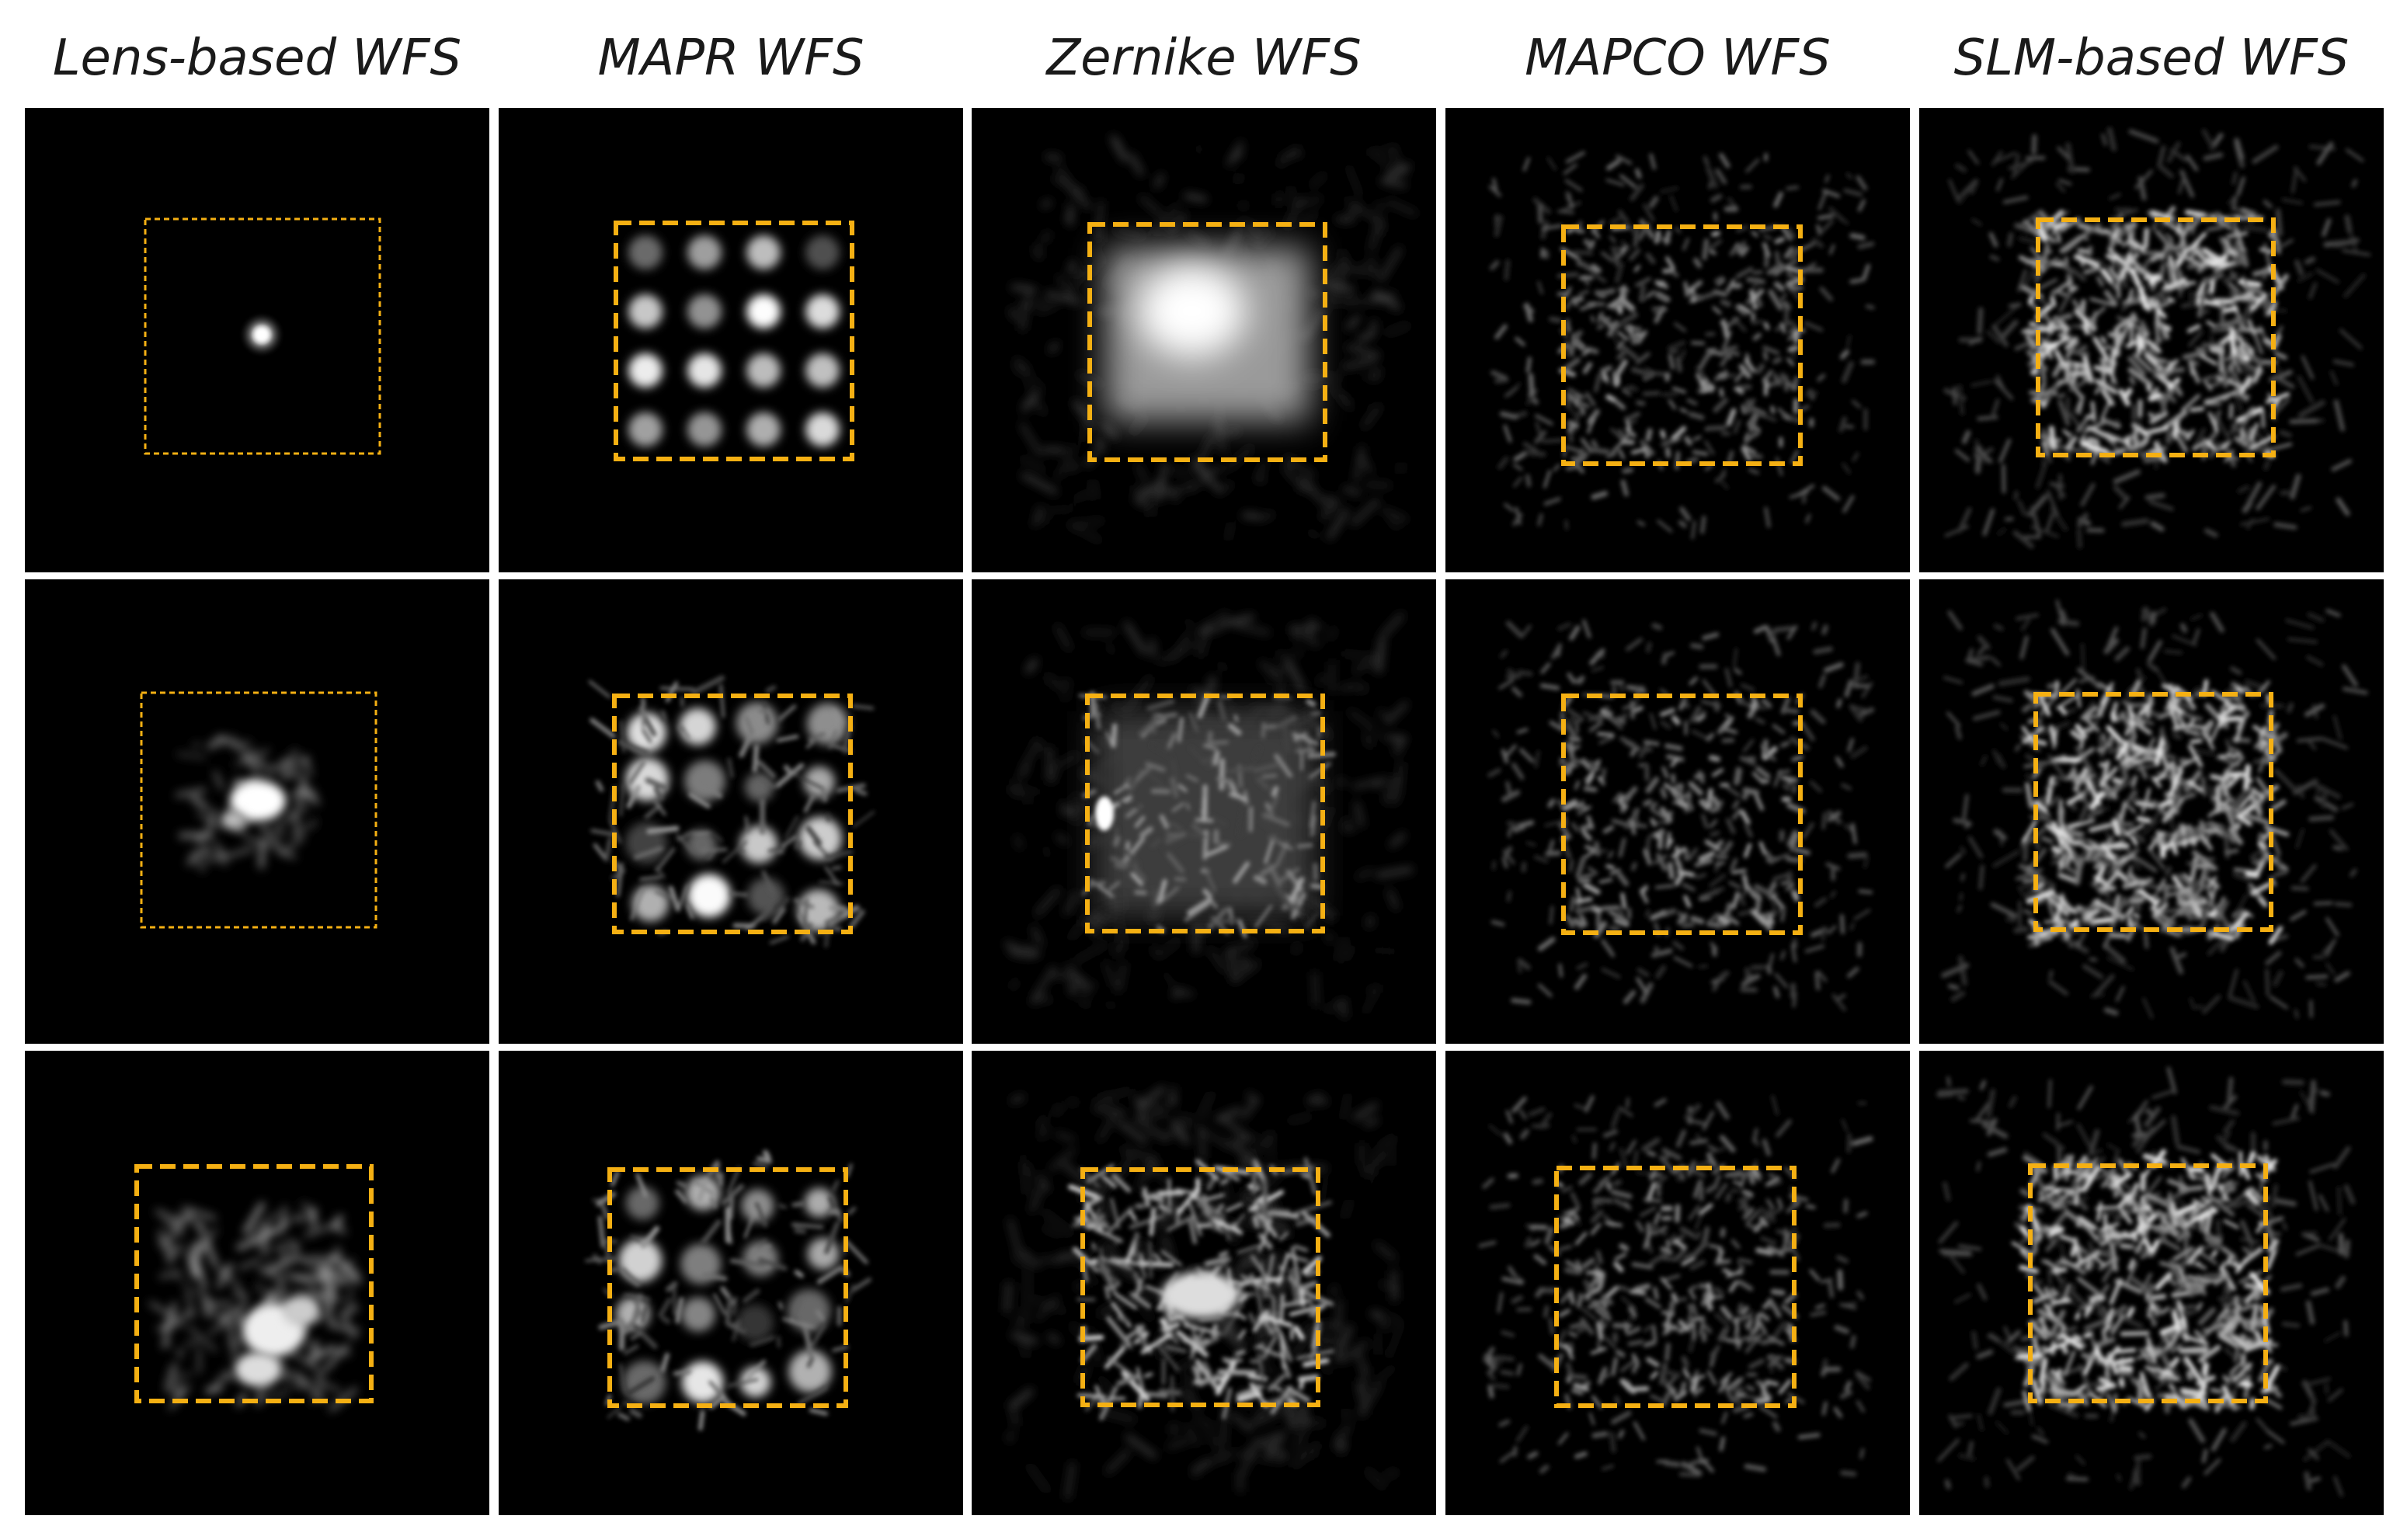 This screenshot has height=1540, width=2407. I want to click on column-title: Zernike WFS, so click(1204, 59).